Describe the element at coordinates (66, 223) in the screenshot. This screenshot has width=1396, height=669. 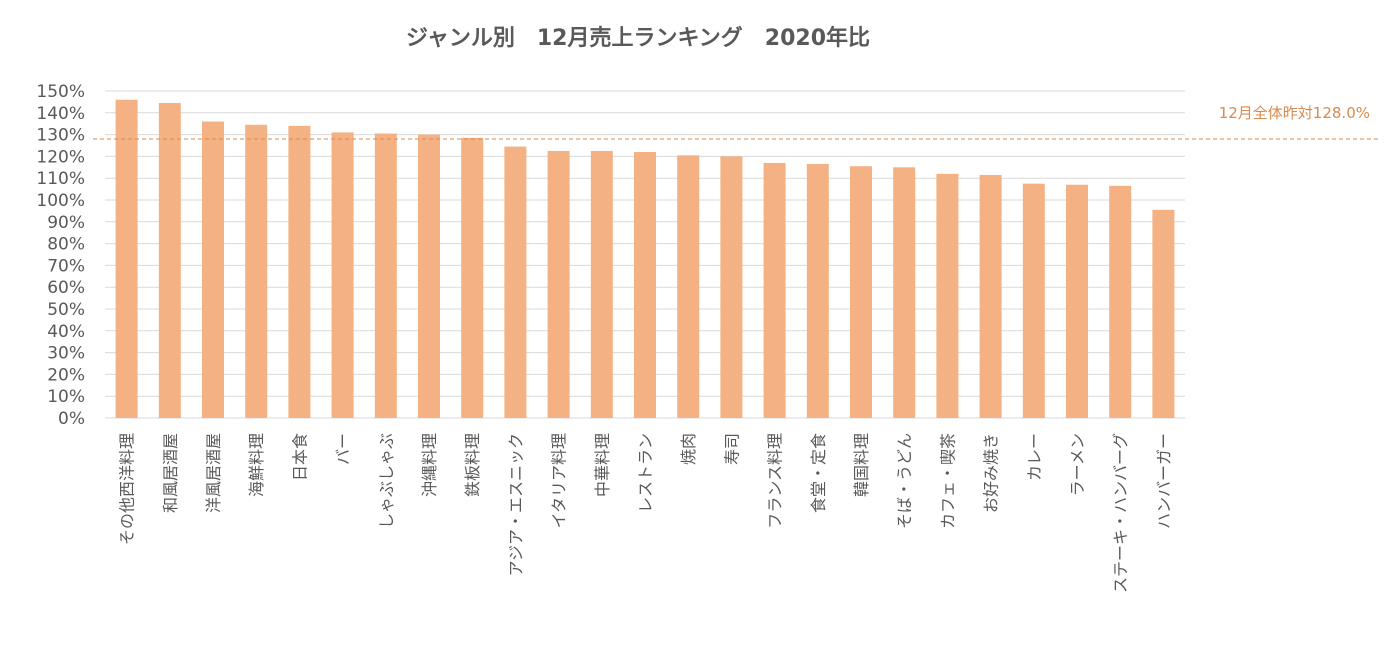
I see `y-tick-label: 90%` at that location.